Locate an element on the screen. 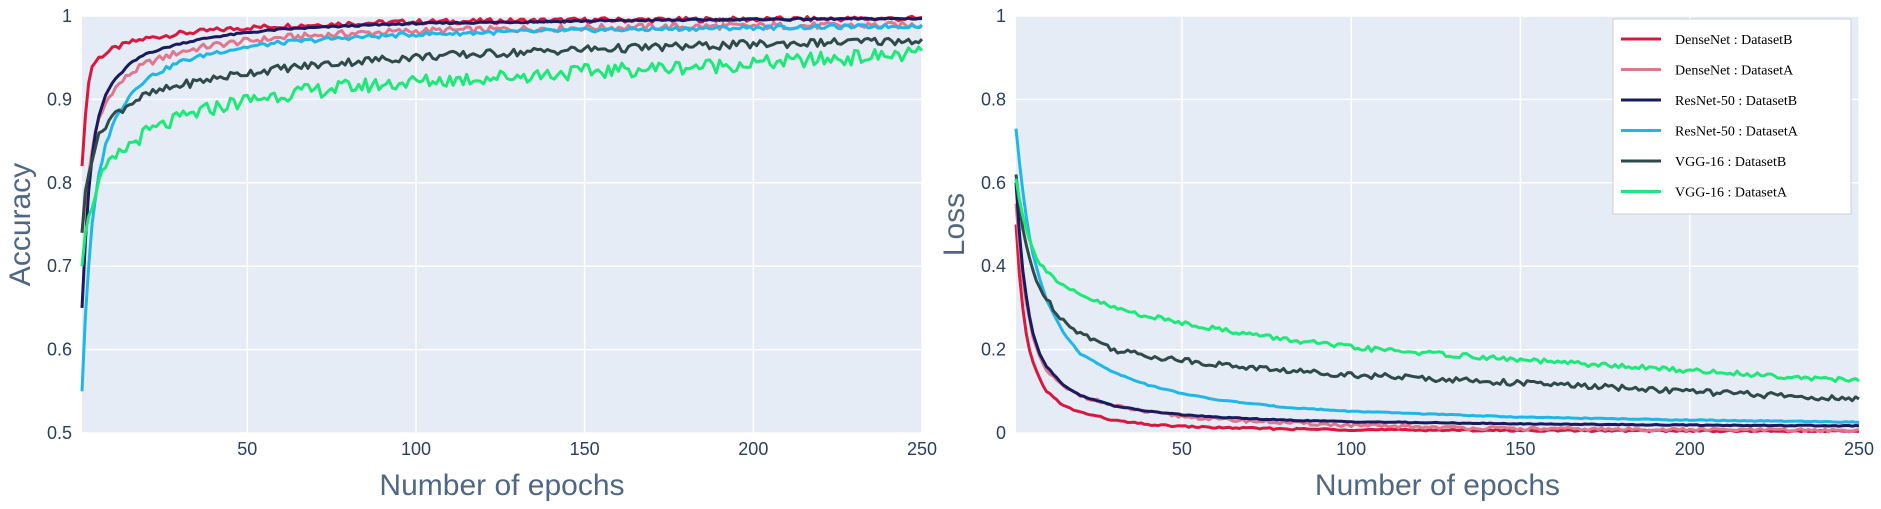 The height and width of the screenshot is (509, 1881). legend-label: ResNet-50 : DatasetA is located at coordinates (1737, 132).